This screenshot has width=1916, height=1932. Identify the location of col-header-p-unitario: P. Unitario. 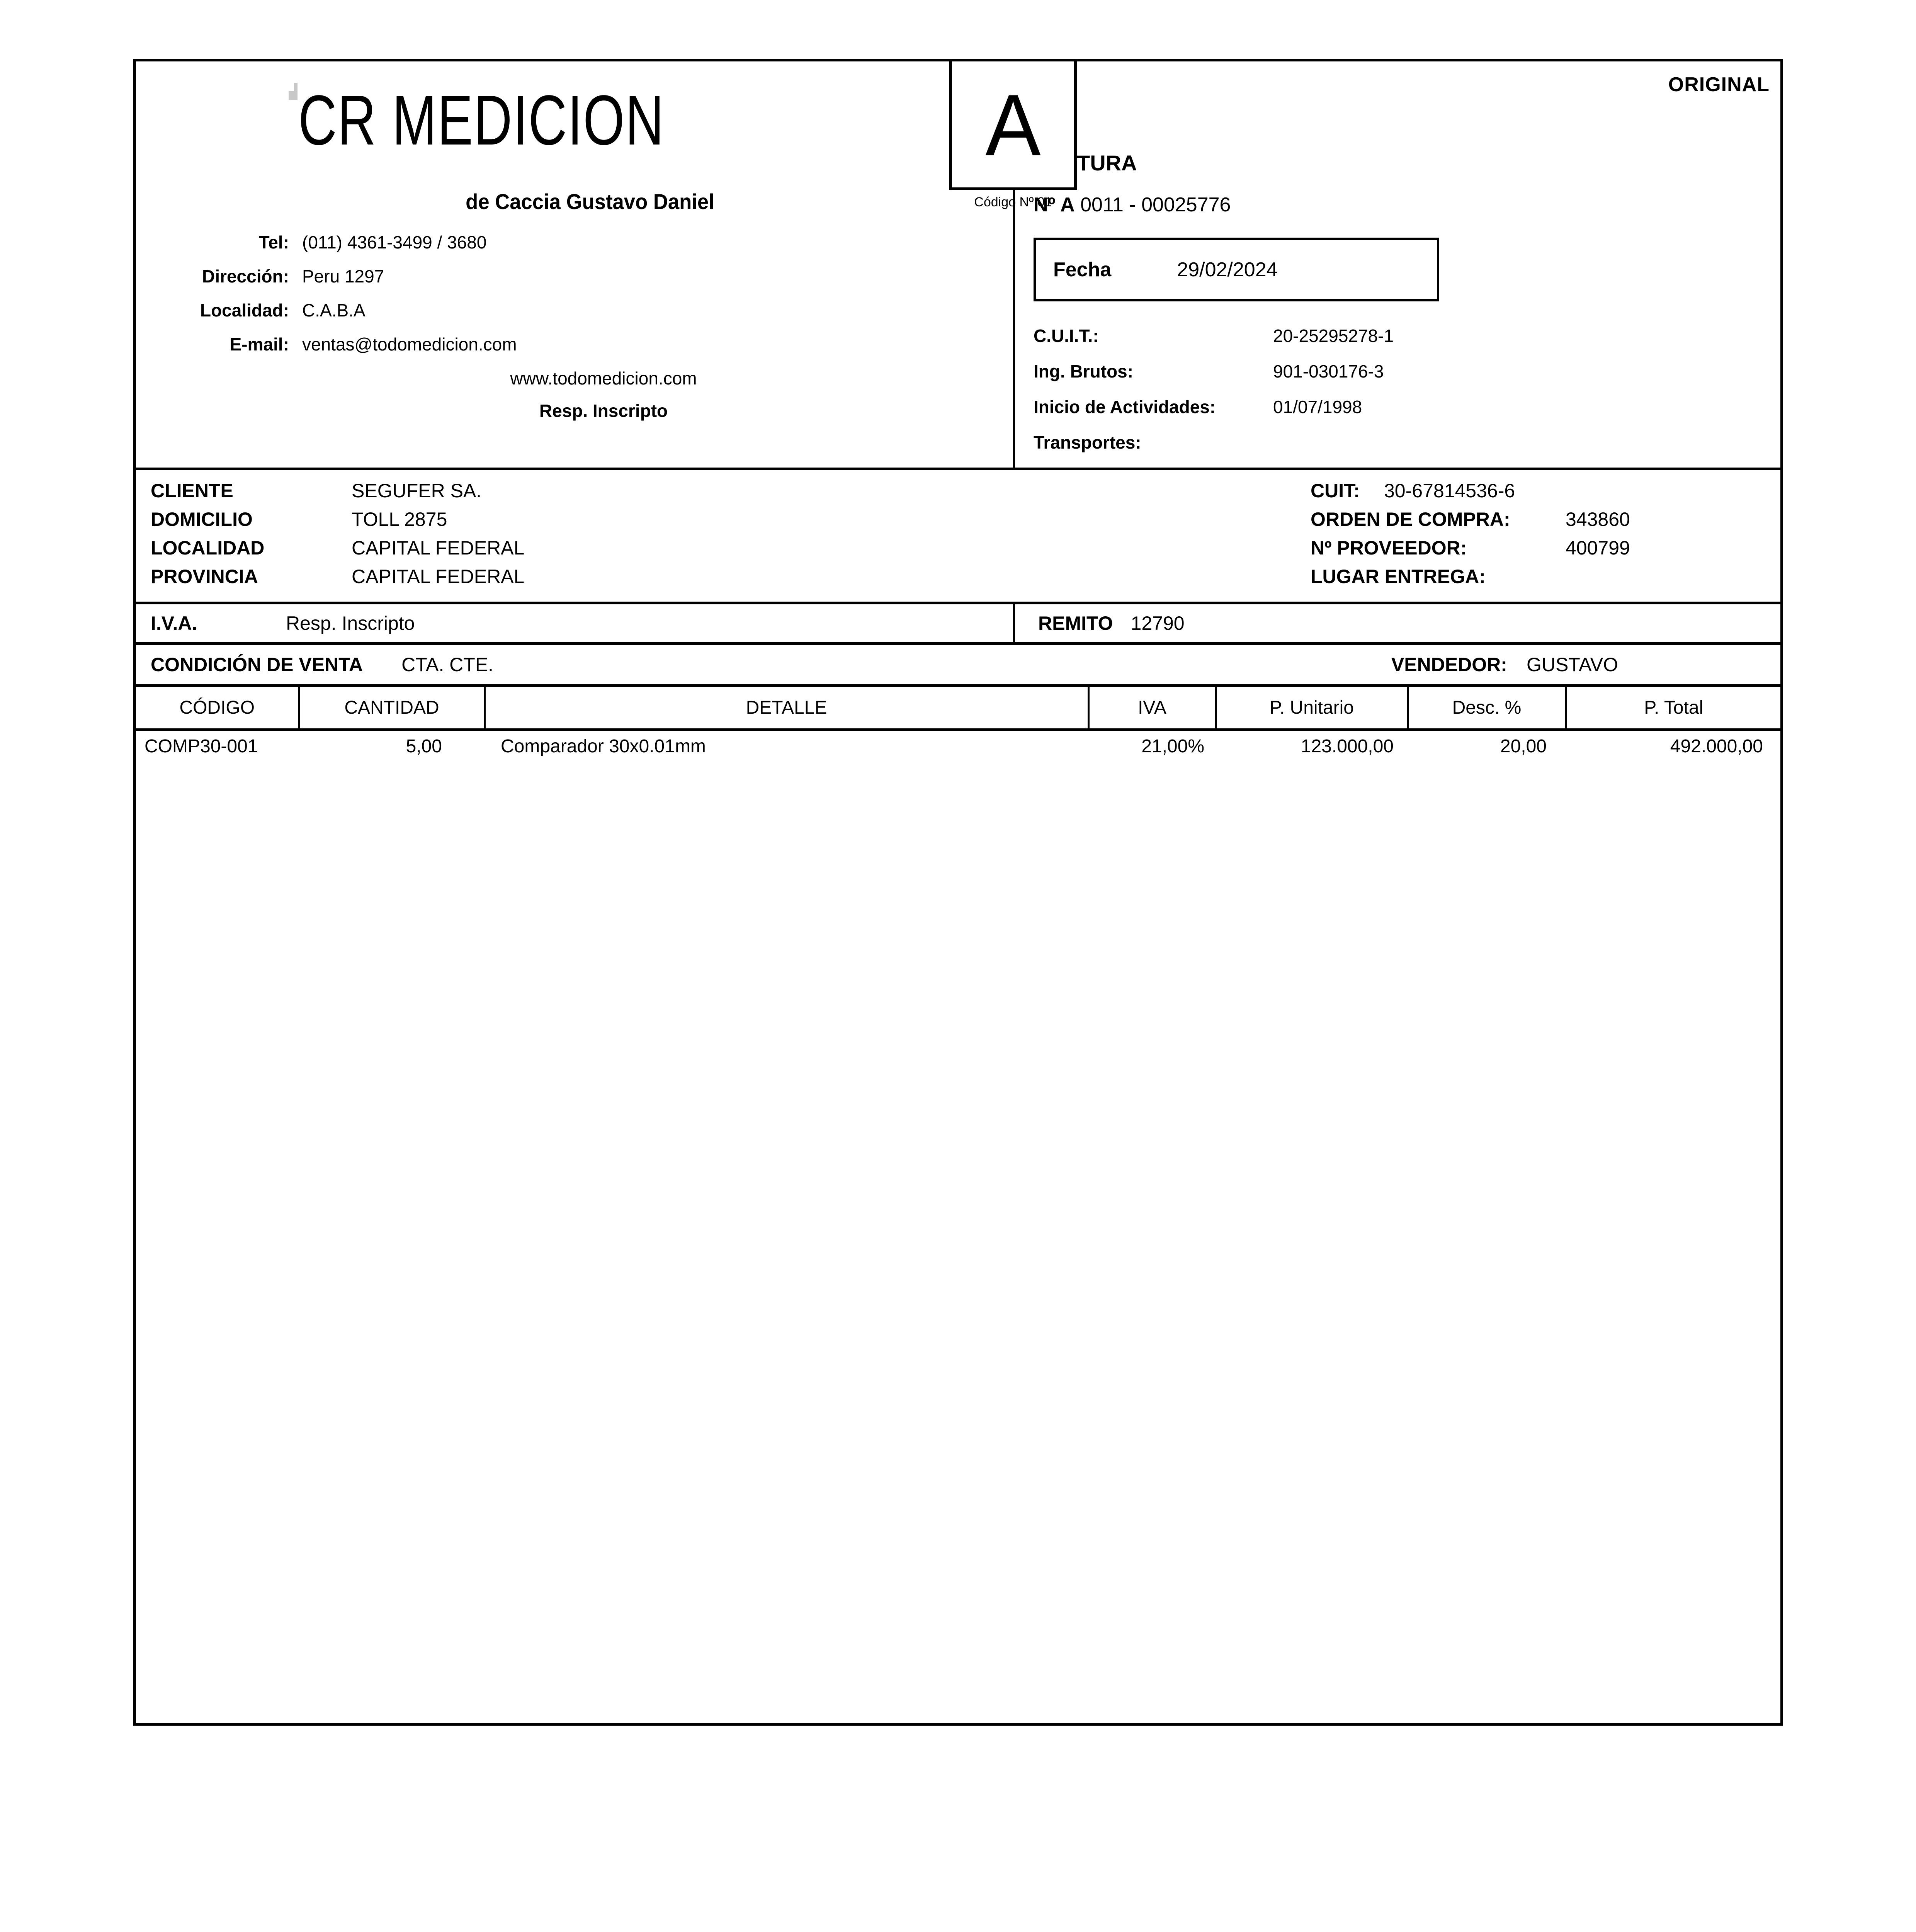
(1312, 709).